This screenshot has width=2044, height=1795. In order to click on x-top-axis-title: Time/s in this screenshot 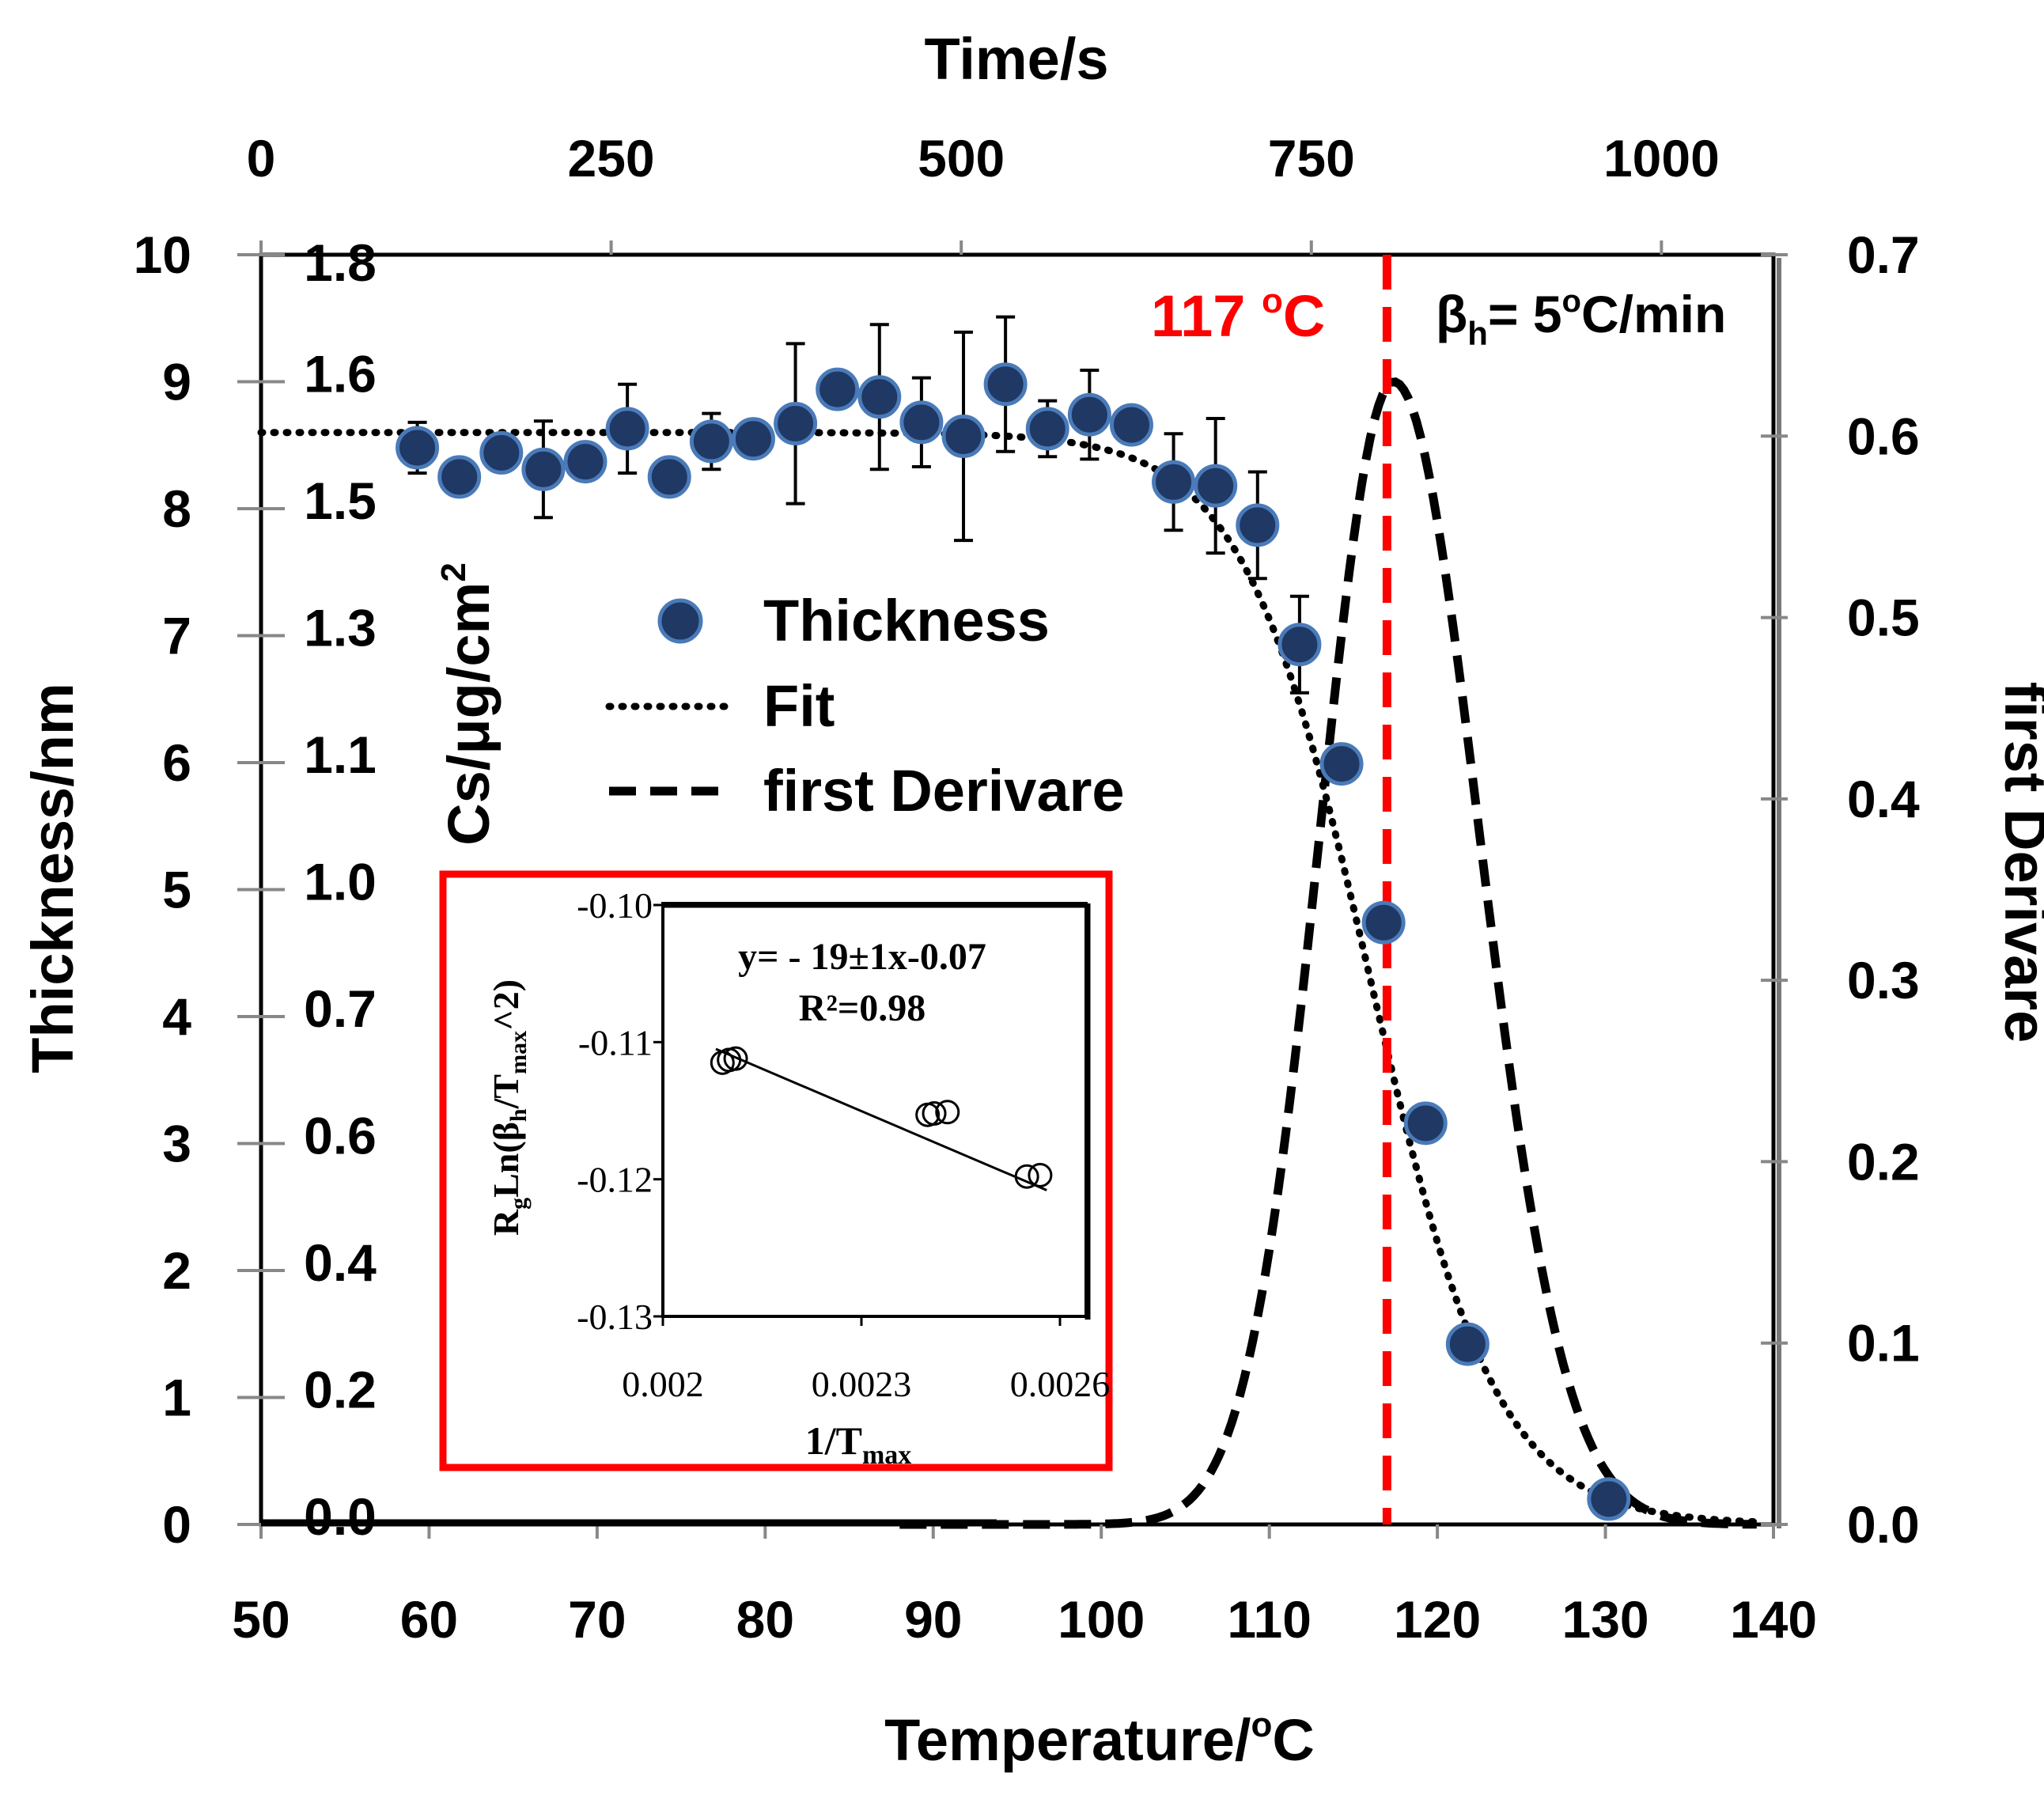, I will do `click(1016, 59)`.